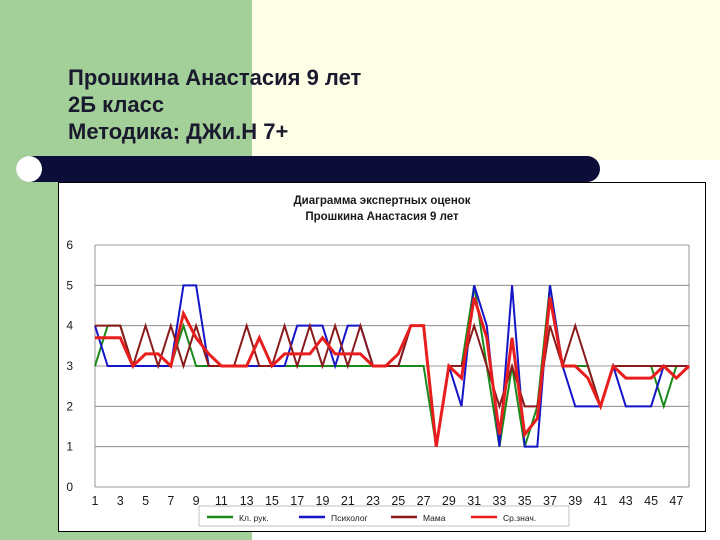 This screenshot has width=720, height=540. I want to click on x-tick-label: 17, so click(297, 501).